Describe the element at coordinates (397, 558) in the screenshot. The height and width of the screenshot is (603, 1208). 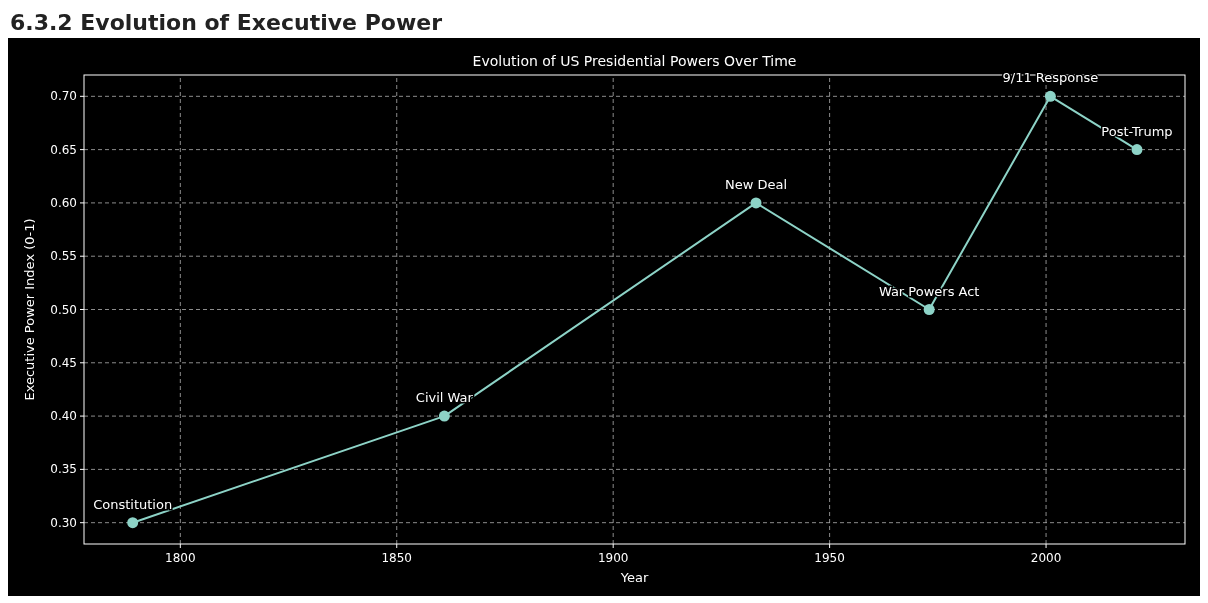
I see `x-tick-label: 1850` at that location.